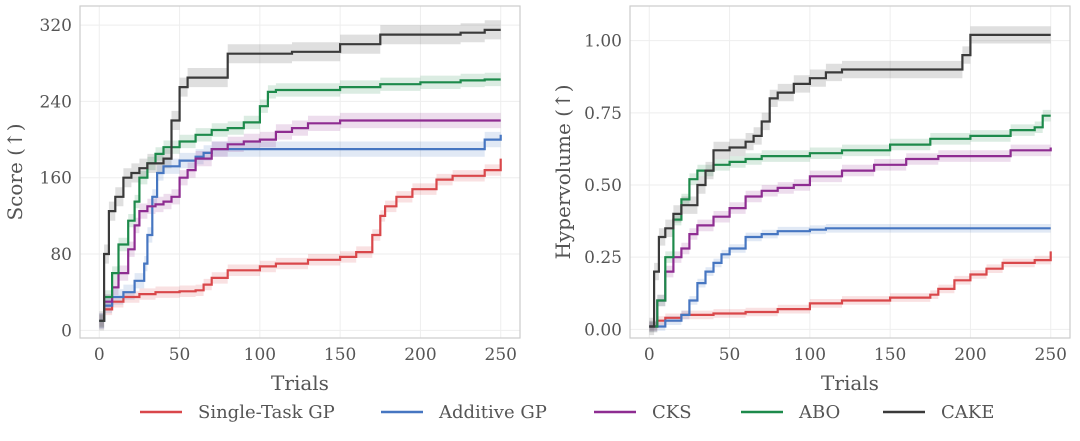 This screenshot has height=441, width=1080. I want to click on y-axis-label: Score (↑), so click(15, 171).